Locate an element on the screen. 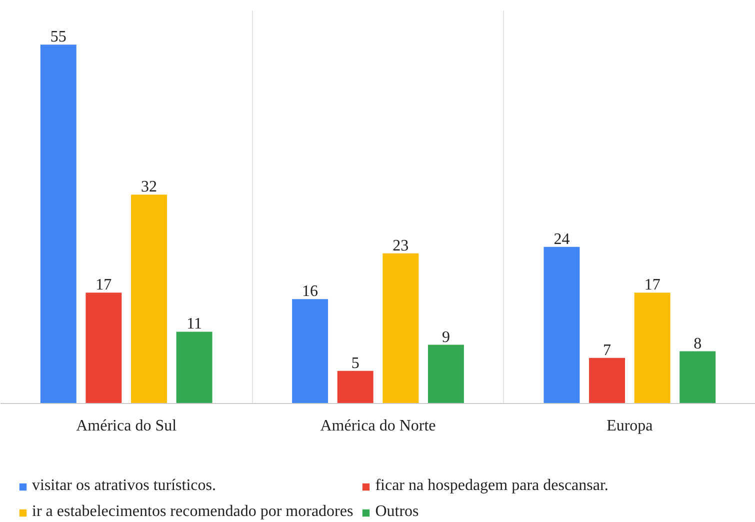  legend-label: Outros is located at coordinates (397, 512).